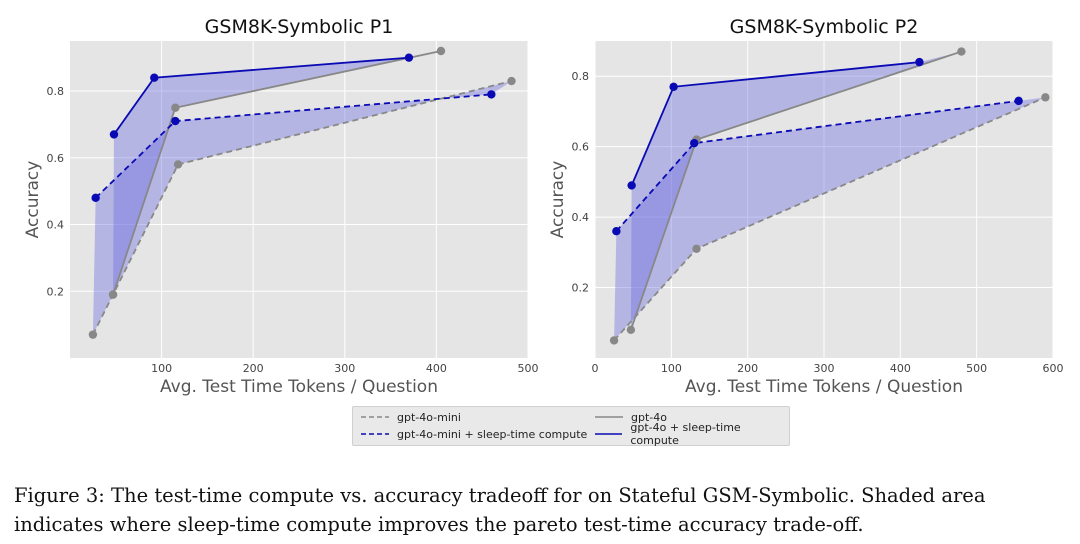  Describe the element at coordinates (595, 368) in the screenshot. I see `x-tick-label: 0` at that location.